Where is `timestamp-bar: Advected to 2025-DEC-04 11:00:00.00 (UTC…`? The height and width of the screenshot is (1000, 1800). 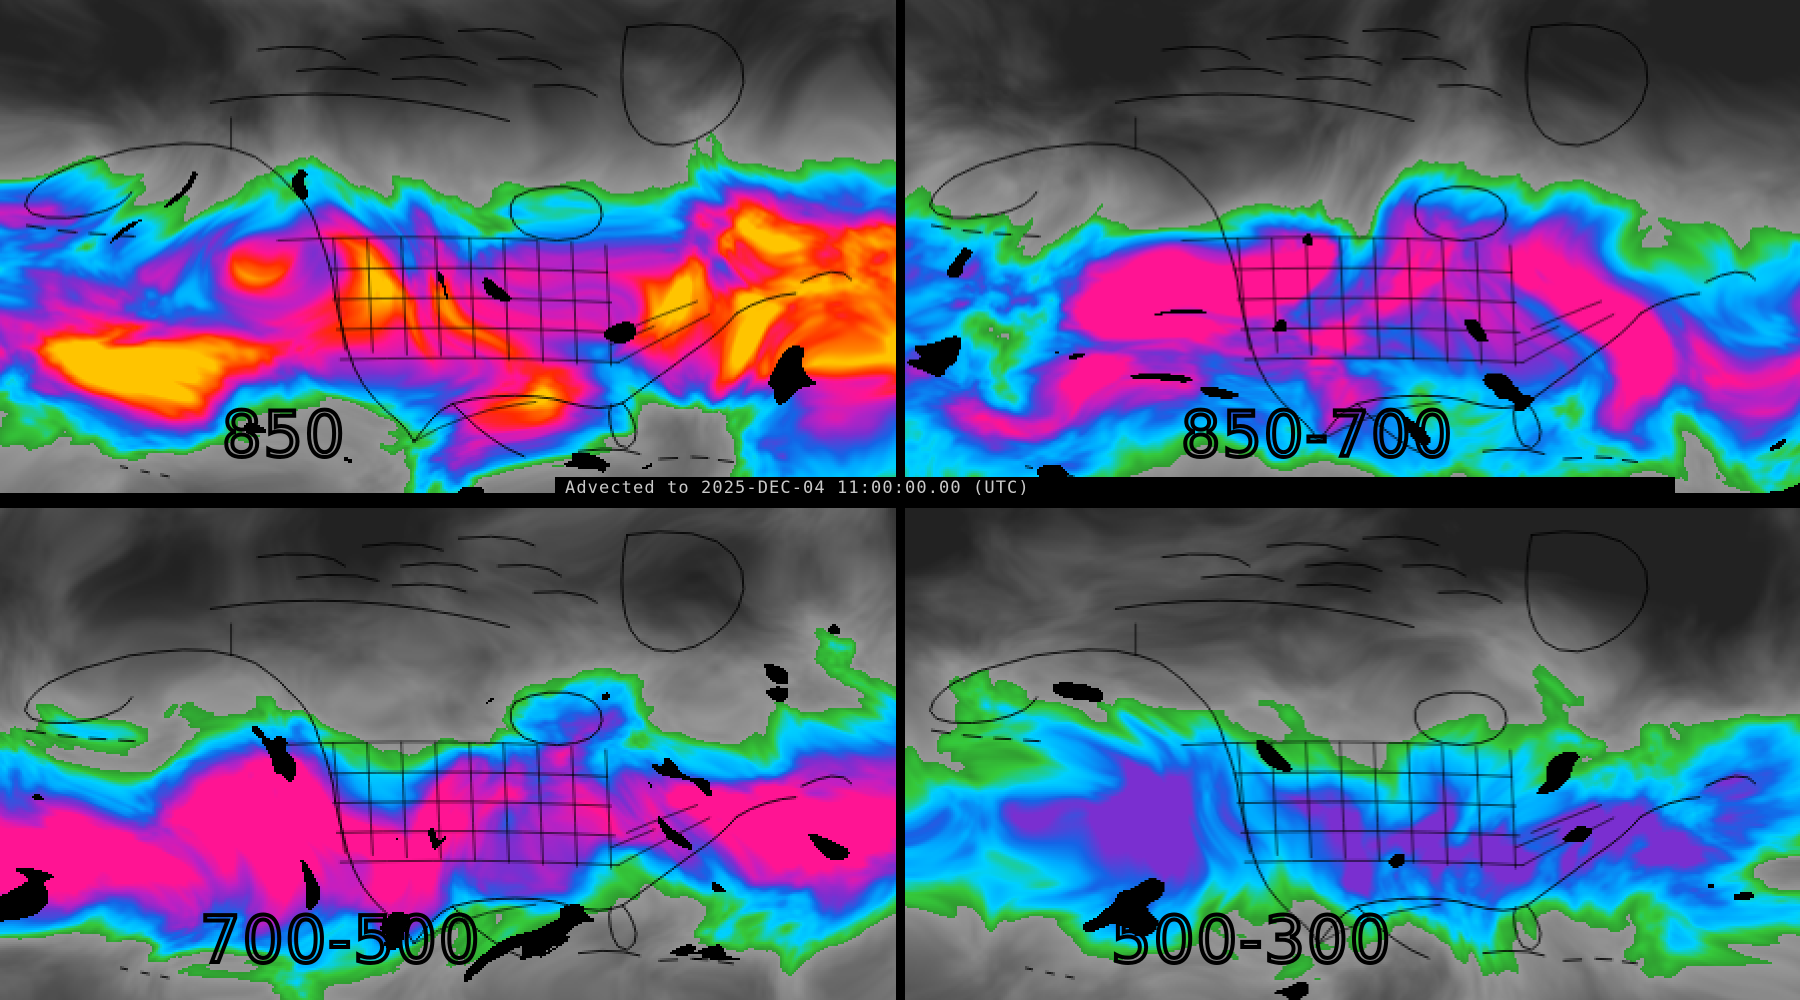
timestamp-bar: Advected to 2025-DEC-04 11:00:00.00 (UTC… is located at coordinates (1115, 488).